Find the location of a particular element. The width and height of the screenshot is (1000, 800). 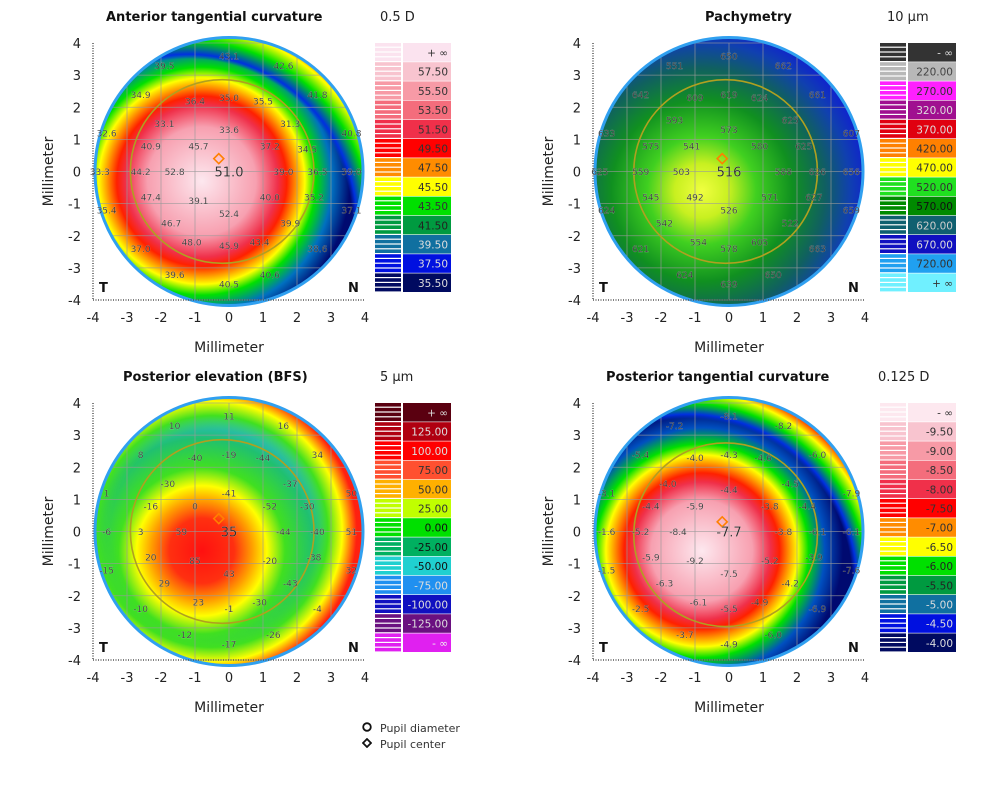

map-value-label: 43.1 is located at coordinates (229, 57).